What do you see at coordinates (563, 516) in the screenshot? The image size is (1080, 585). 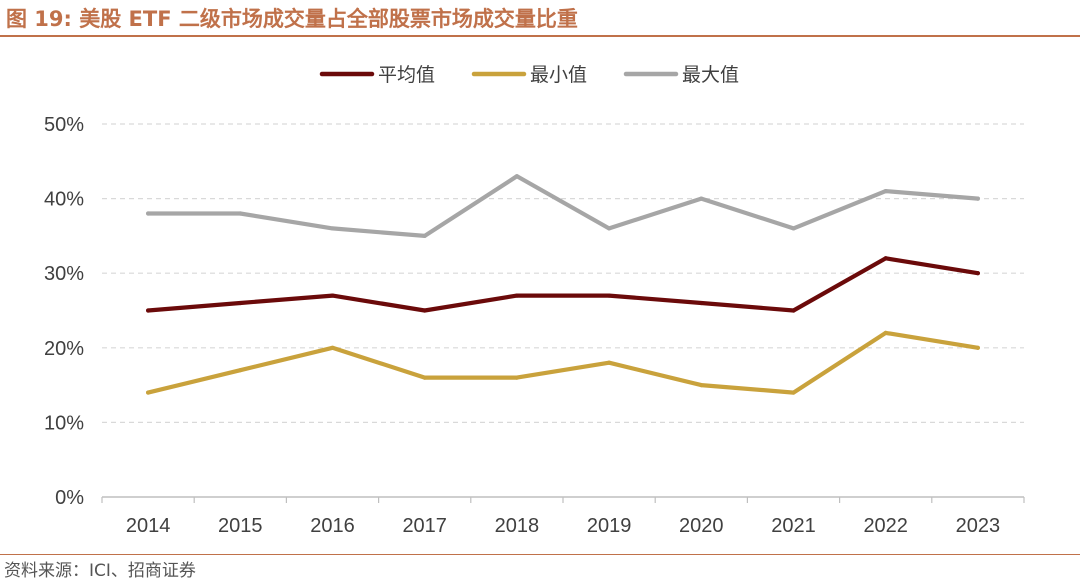 I see `x-axis: 2014 2015 2016 2017 2018 2019 2020 2021 2022 2023` at bounding box center [563, 516].